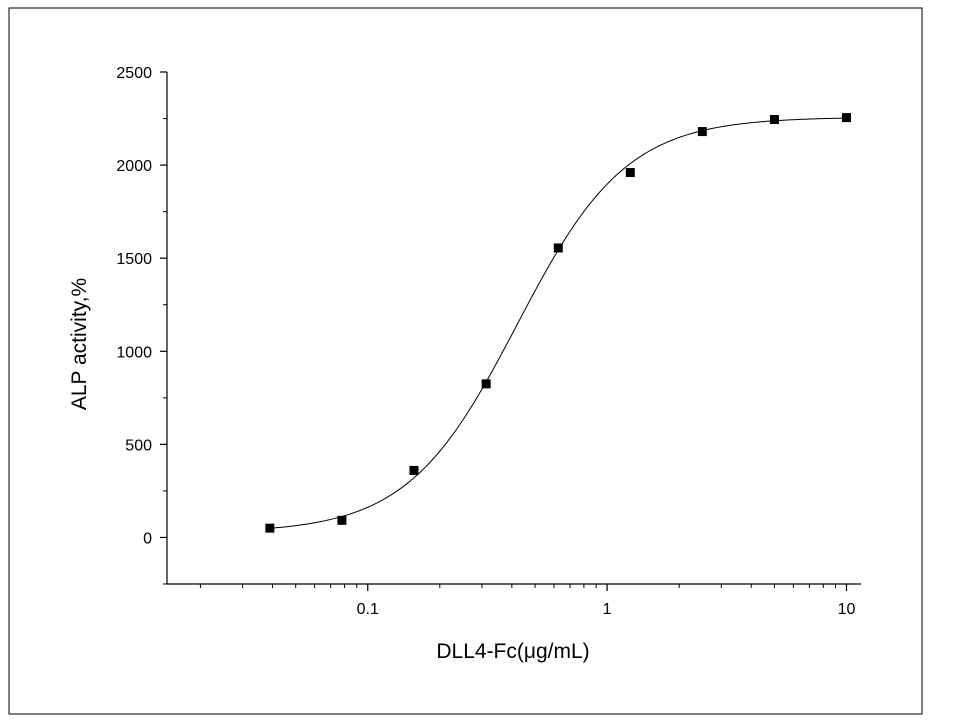 Image resolution: width=960 pixels, height=725 pixels. What do you see at coordinates (134, 259) in the screenshot?
I see `y-tick-label: 1500` at bounding box center [134, 259].